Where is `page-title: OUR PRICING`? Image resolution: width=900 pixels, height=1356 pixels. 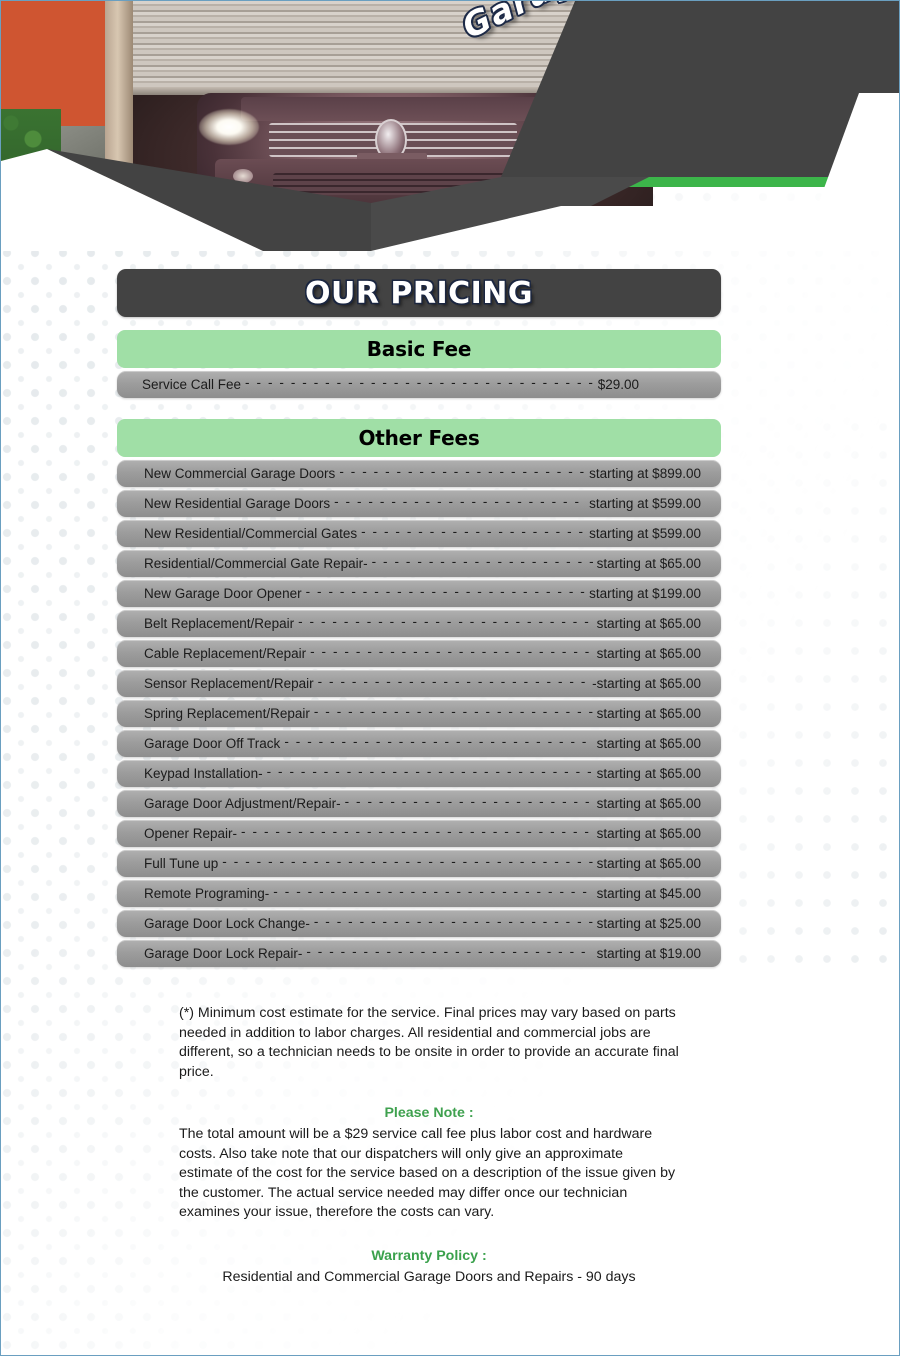
page-title: OUR PRICING is located at coordinates (419, 293).